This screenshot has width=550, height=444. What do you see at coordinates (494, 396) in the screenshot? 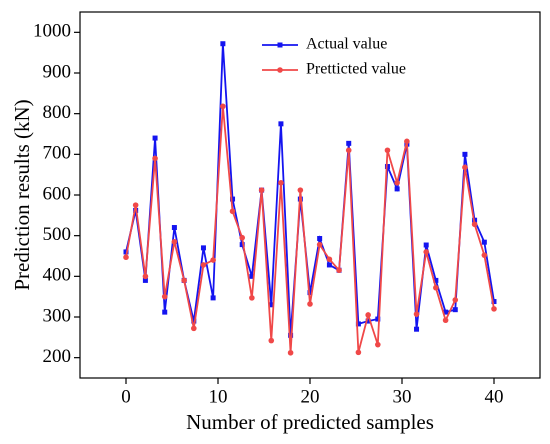
I see `x-tick-label: 40` at bounding box center [494, 396].